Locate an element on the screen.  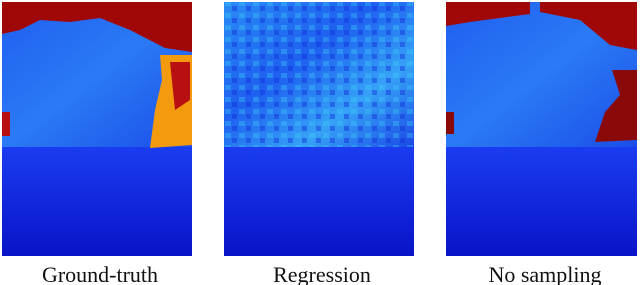
caption: Regression is located at coordinates (322, 273).